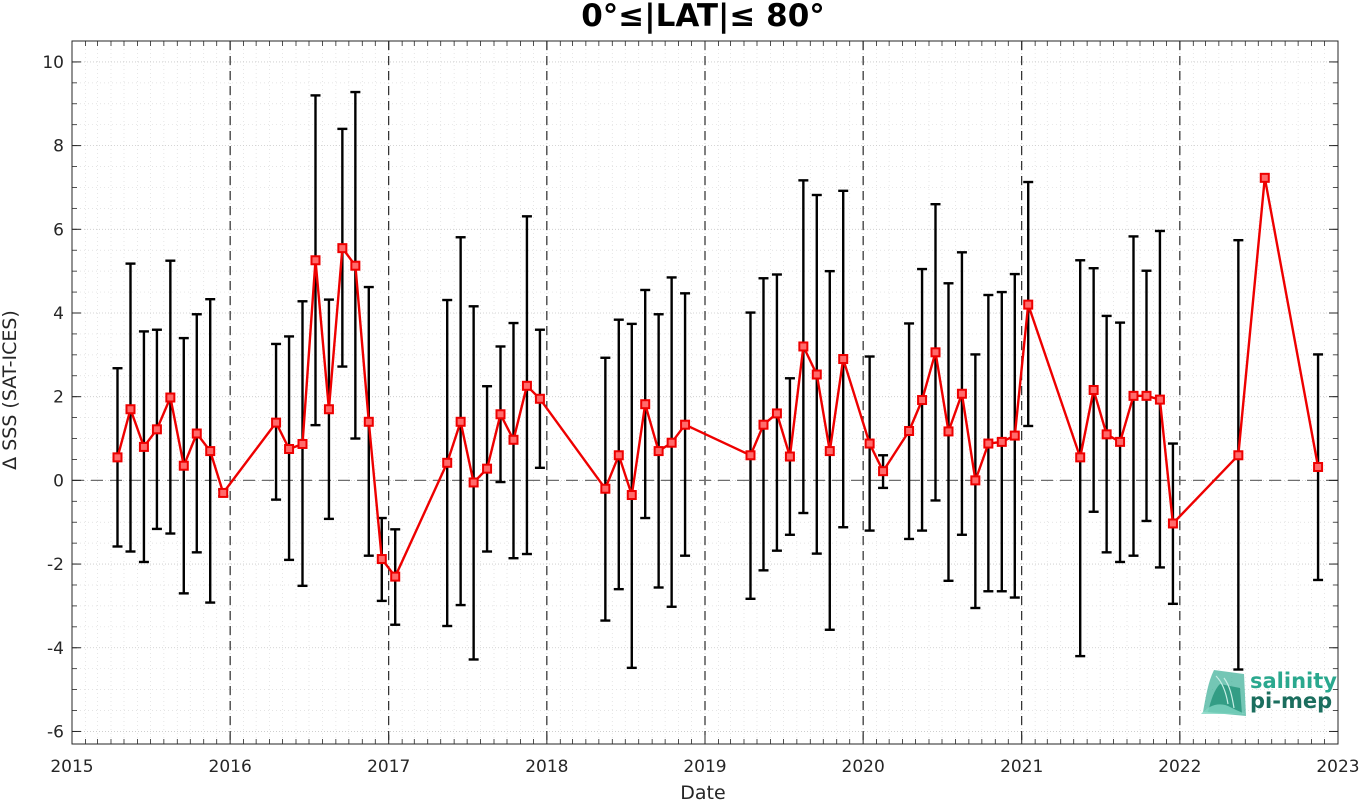 The image size is (1361, 801). I want to click on y-tick-label: 8, so click(58, 147).